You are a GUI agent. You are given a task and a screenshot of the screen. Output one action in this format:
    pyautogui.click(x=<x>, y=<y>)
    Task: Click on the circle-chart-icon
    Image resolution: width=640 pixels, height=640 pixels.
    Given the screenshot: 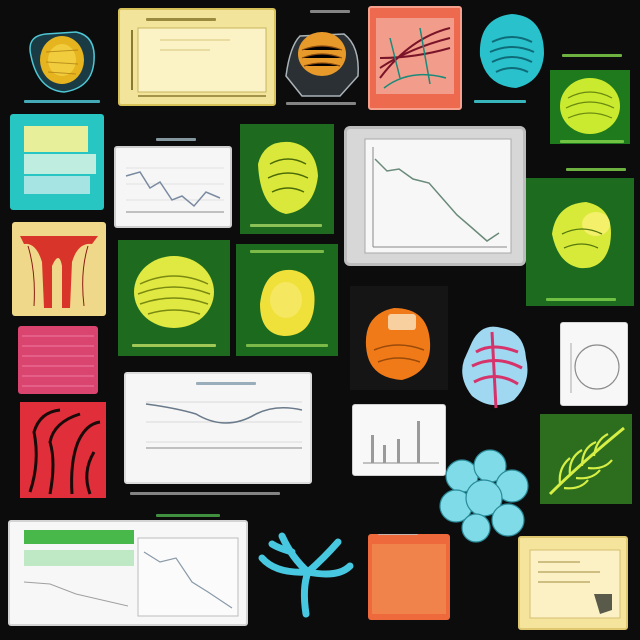 What is the action you would take?
    pyautogui.click(x=595, y=368)
    